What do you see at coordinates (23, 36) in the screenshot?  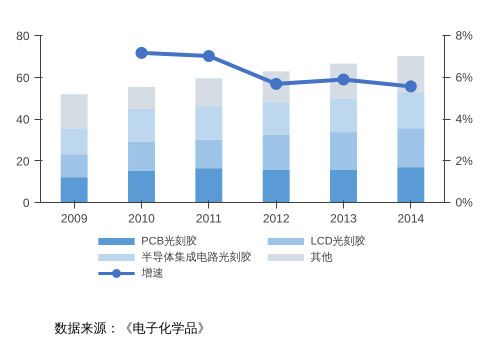 I see `y-tick-label: 80` at bounding box center [23, 36].